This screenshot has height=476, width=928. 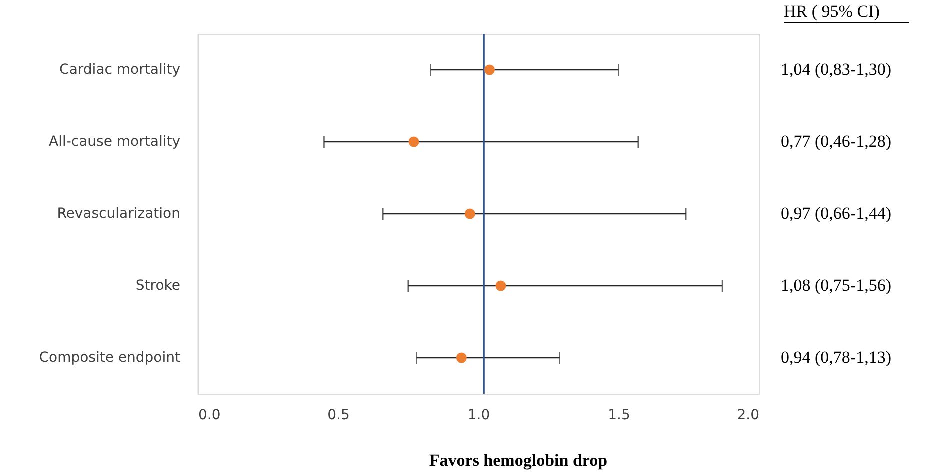 What do you see at coordinates (748, 416) in the screenshot?
I see `x-tick-label: 2.0` at bounding box center [748, 416].